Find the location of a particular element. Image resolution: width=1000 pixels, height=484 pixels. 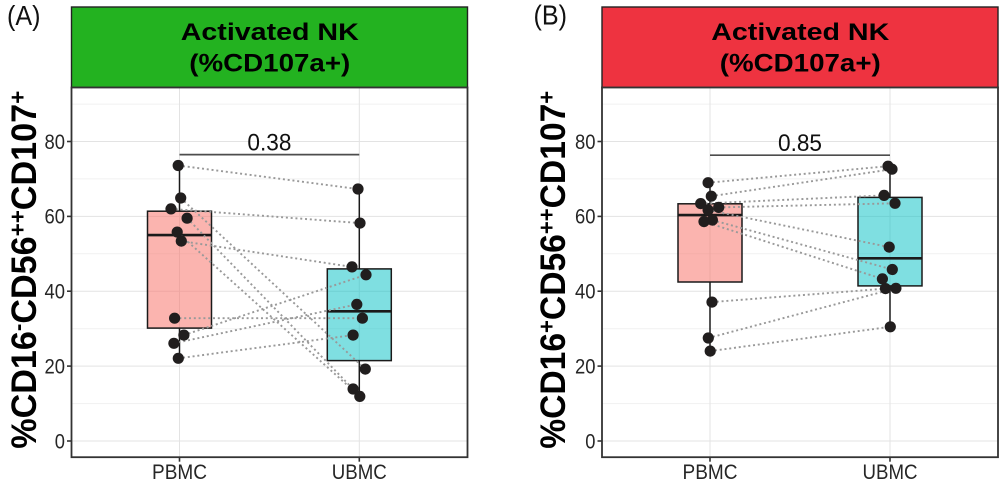

svg-text: 0.85 is located at coordinates (800, 143).